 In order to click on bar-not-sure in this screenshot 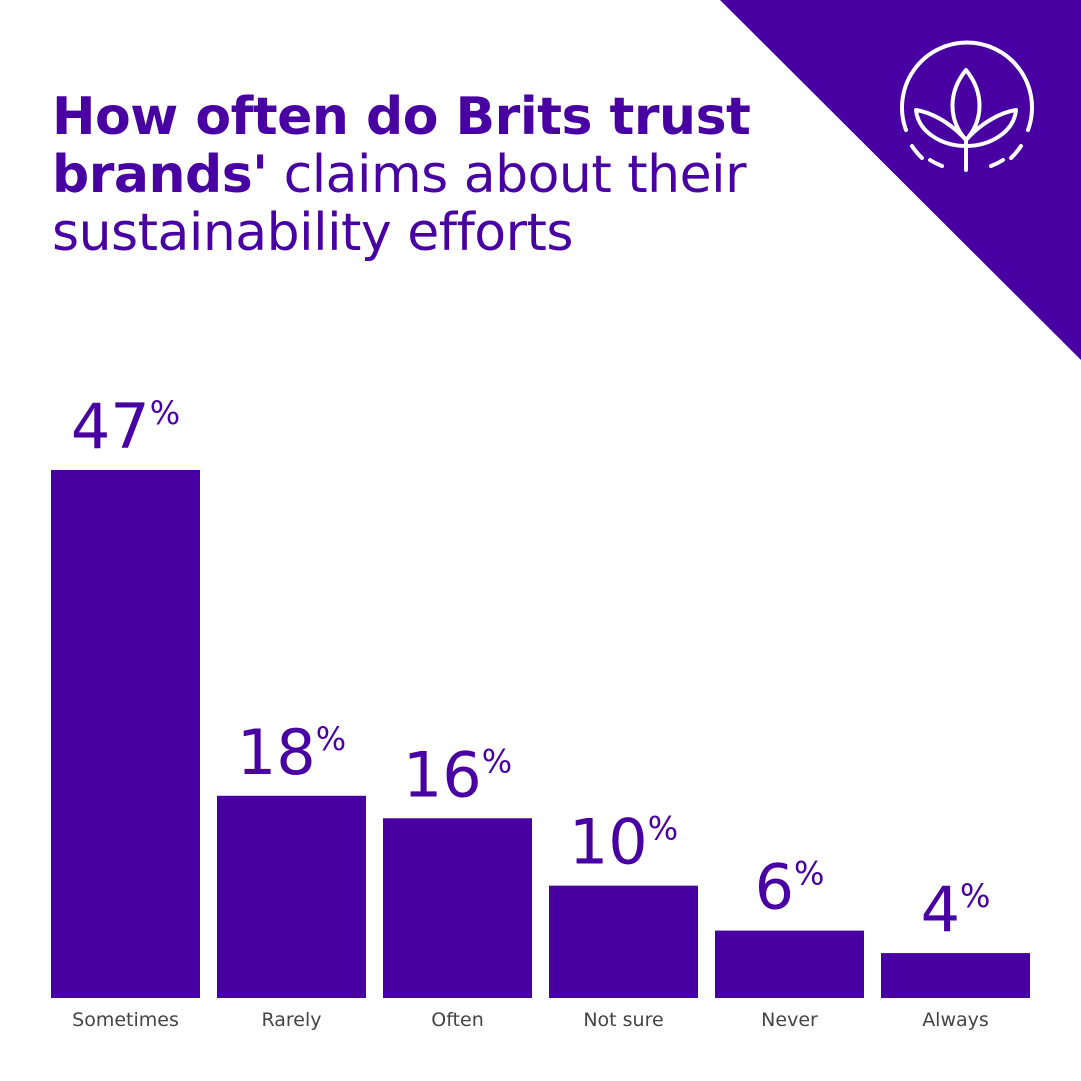, I will do `click(623, 941)`.